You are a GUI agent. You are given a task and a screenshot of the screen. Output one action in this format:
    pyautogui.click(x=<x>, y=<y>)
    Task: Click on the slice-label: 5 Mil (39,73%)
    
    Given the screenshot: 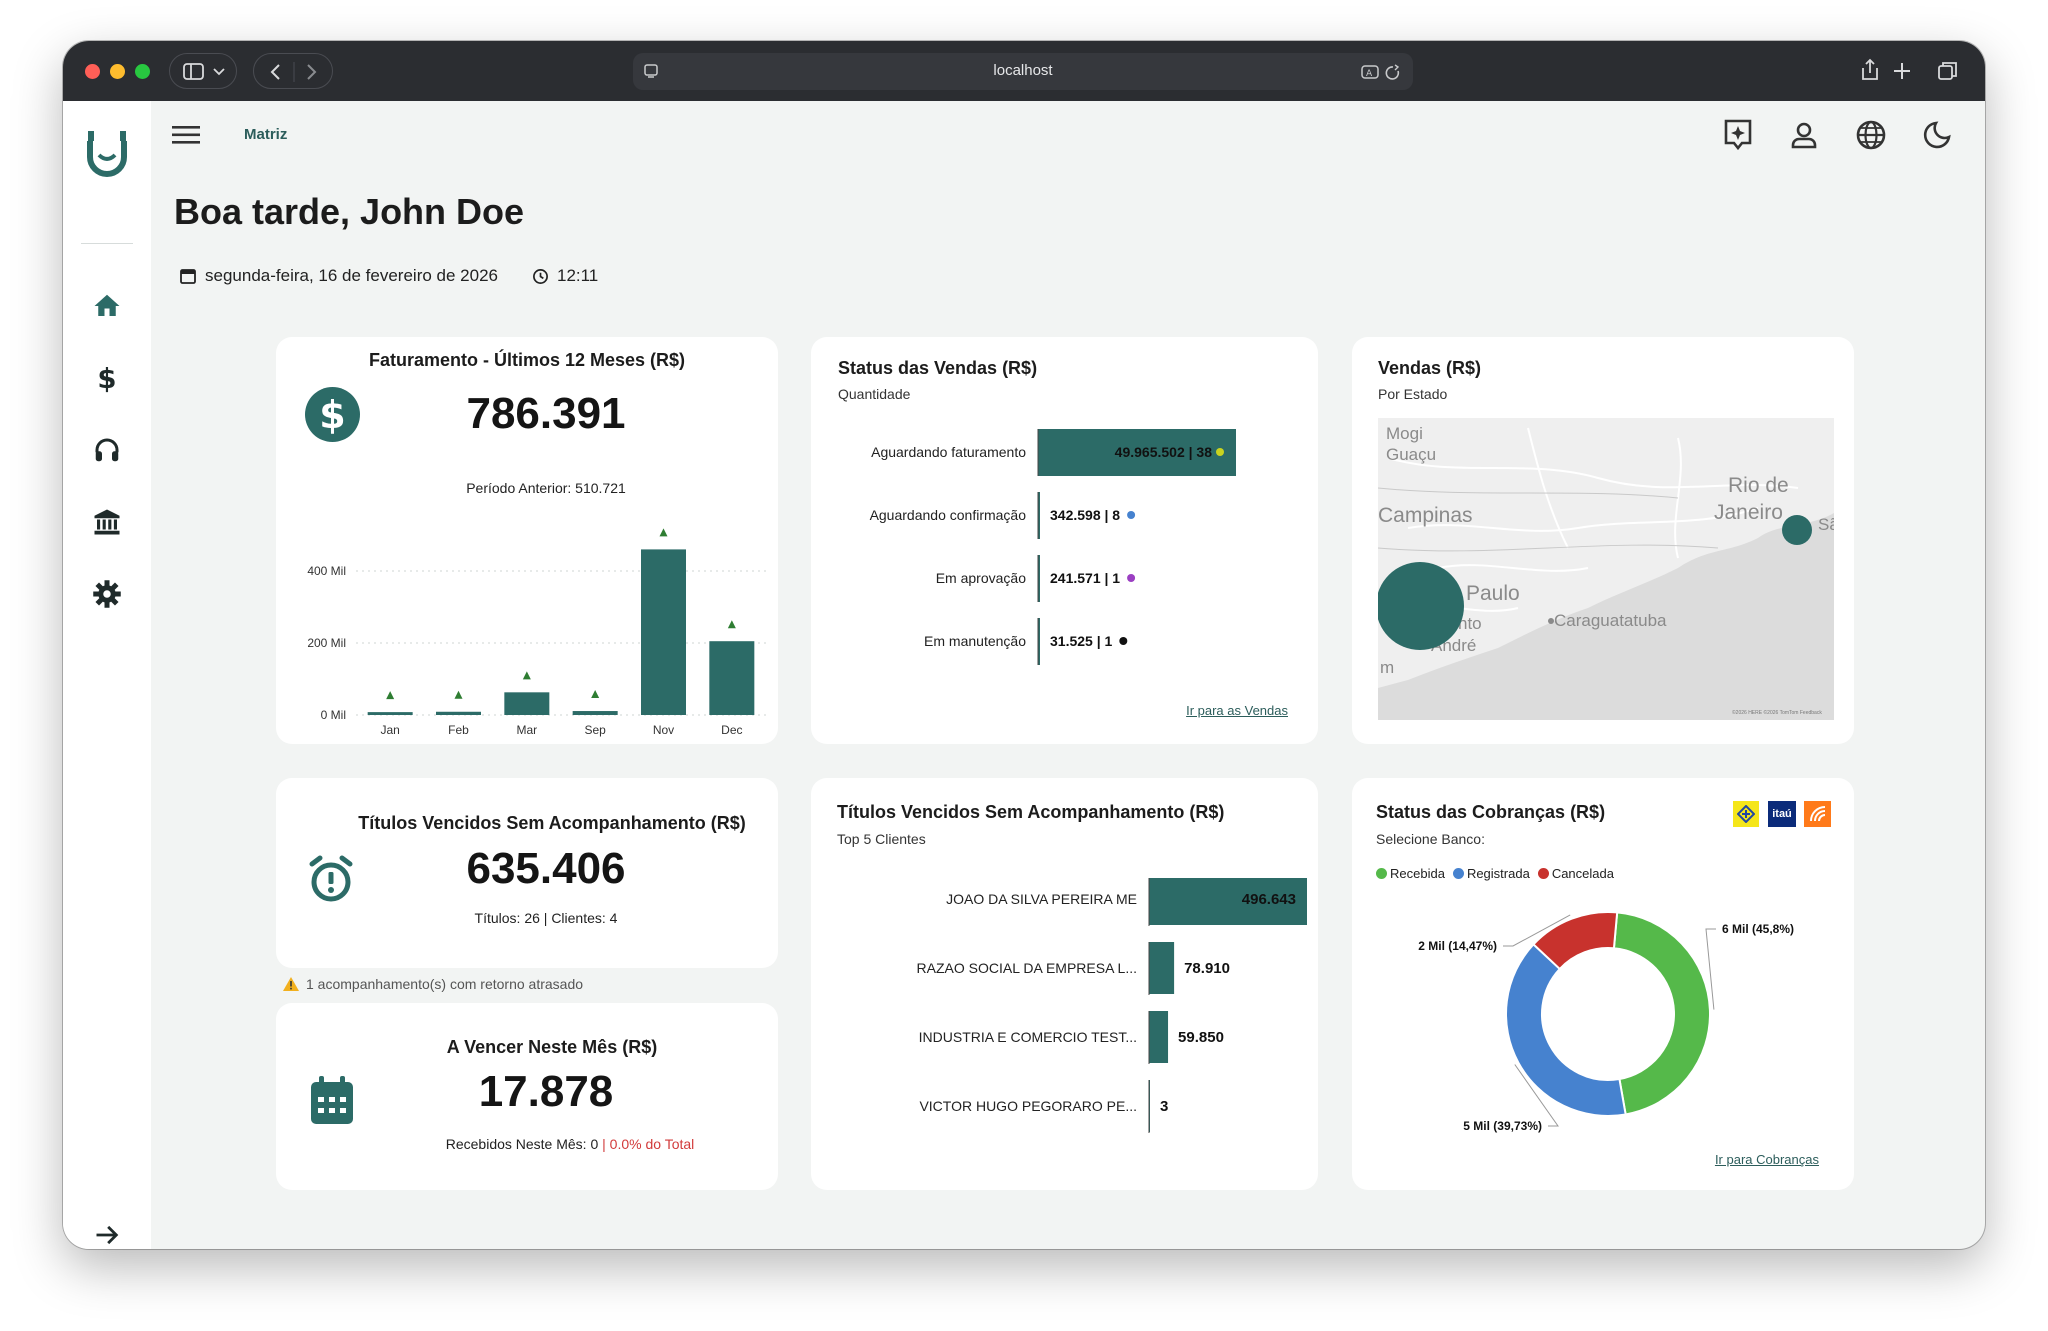 What is the action you would take?
    pyautogui.click(x=1502, y=1126)
    